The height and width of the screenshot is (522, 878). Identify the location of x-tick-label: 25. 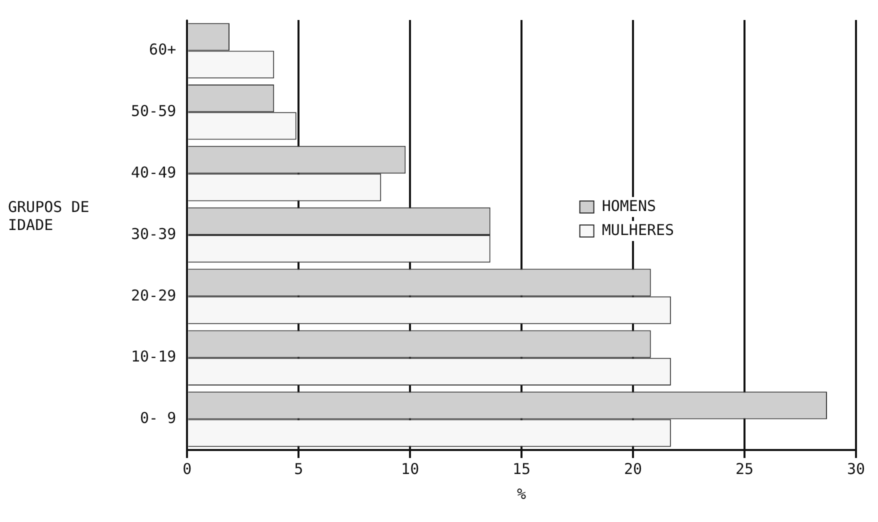
(744, 469).